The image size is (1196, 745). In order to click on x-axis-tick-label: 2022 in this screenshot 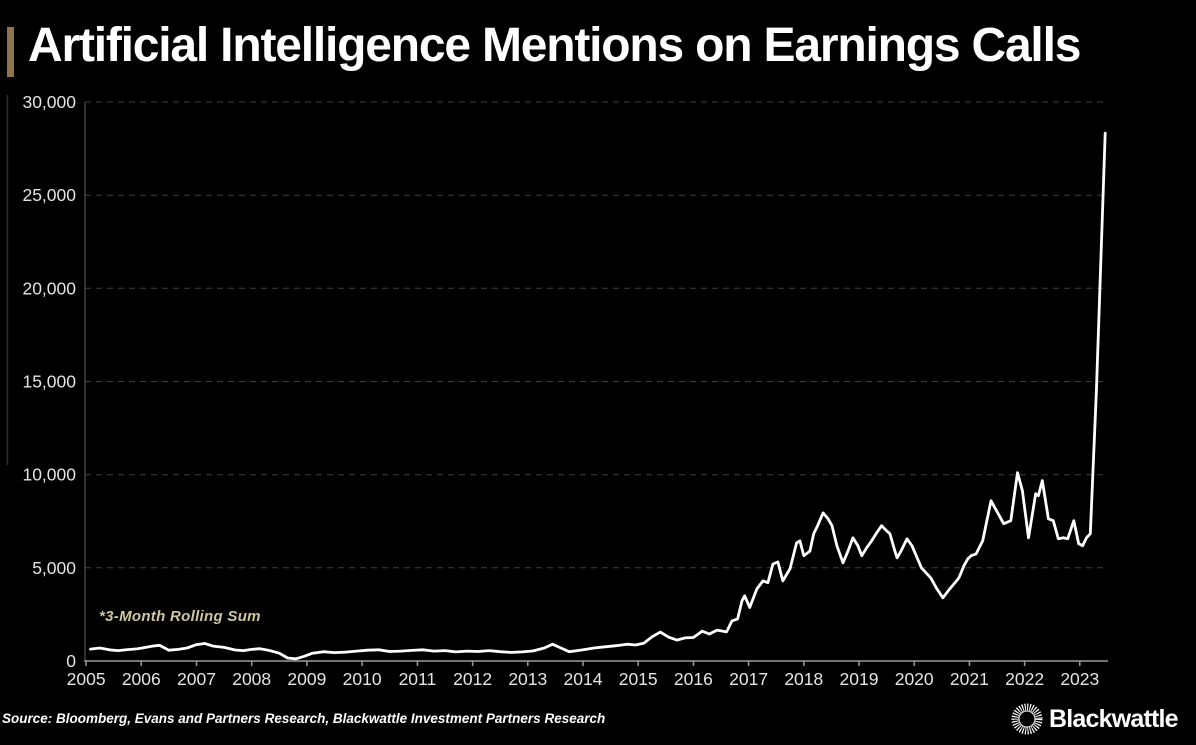, I will do `click(1024, 679)`.